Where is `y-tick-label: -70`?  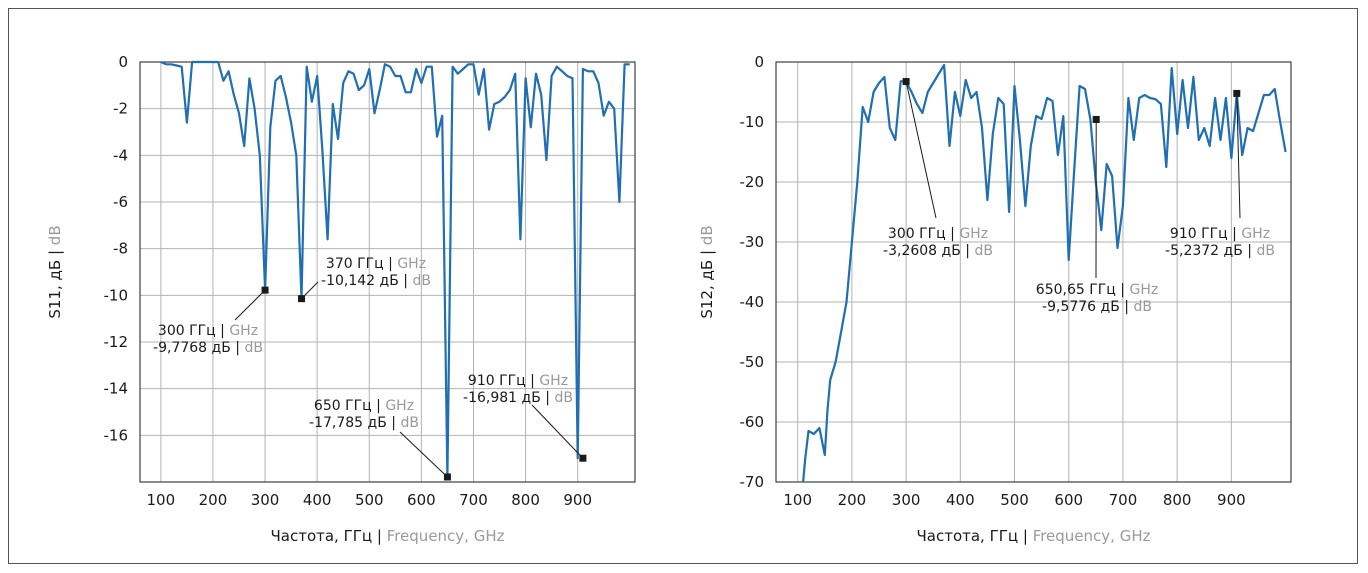
y-tick-label: -70 is located at coordinates (752, 482).